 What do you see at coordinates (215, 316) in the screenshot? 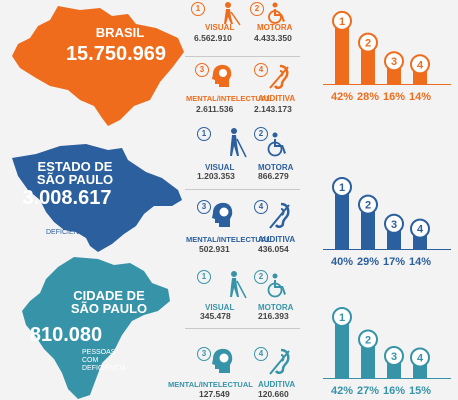
I see `category-value: 345.478` at bounding box center [215, 316].